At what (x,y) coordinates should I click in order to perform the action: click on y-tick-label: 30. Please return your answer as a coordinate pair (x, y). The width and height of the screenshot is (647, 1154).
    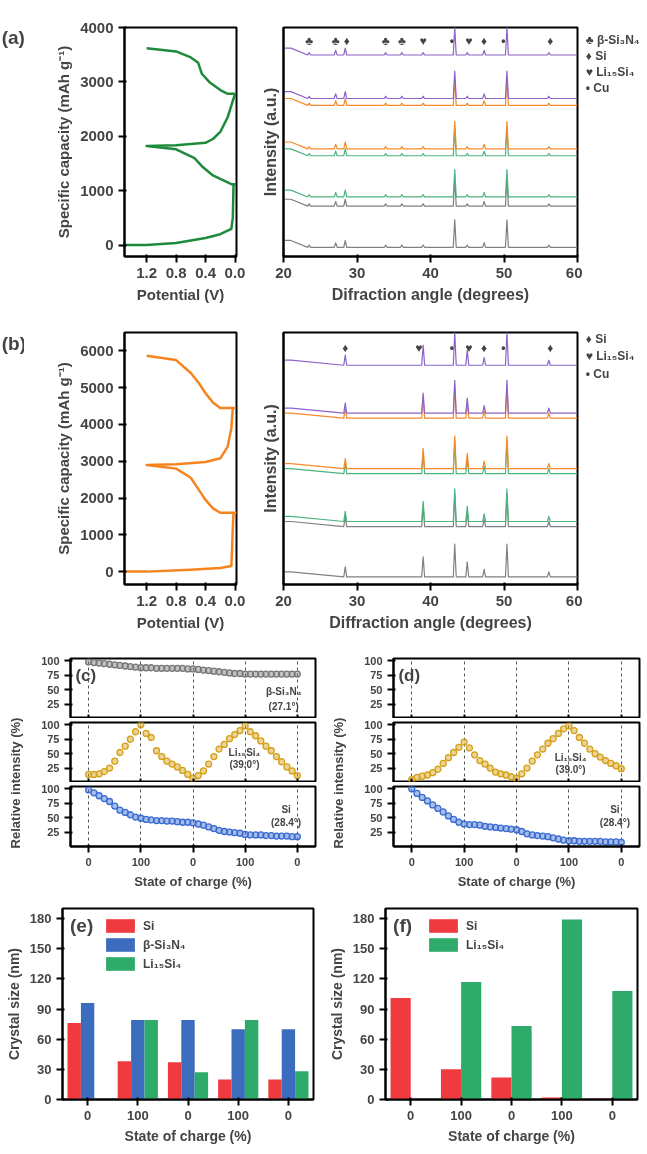
    Looking at the image, I should click on (367, 1069).